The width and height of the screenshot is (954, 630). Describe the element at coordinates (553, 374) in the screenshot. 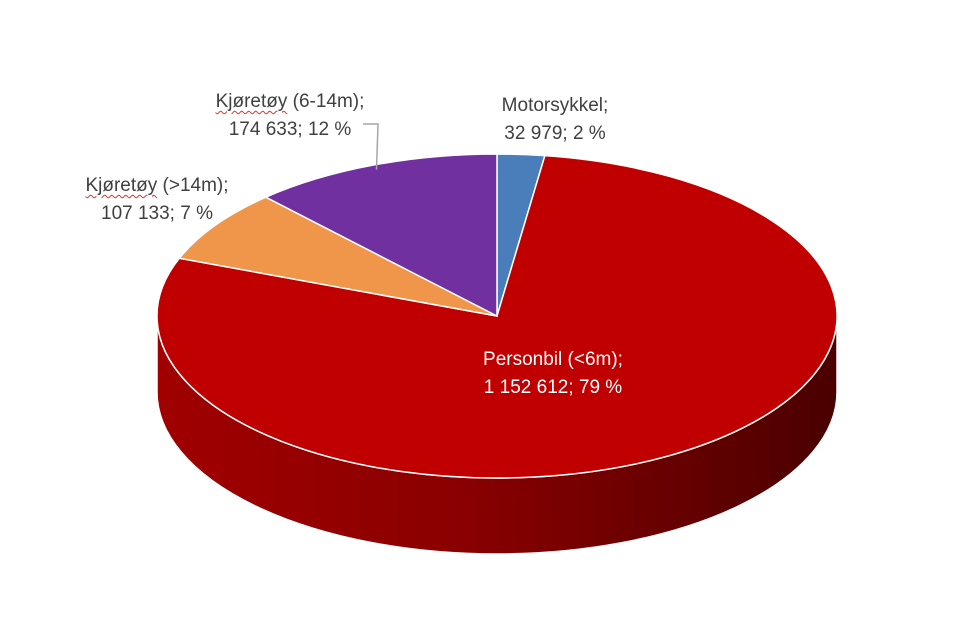

I see `data-label-personbil: Personbil (<6m); 1 152 612; 79 %` at that location.